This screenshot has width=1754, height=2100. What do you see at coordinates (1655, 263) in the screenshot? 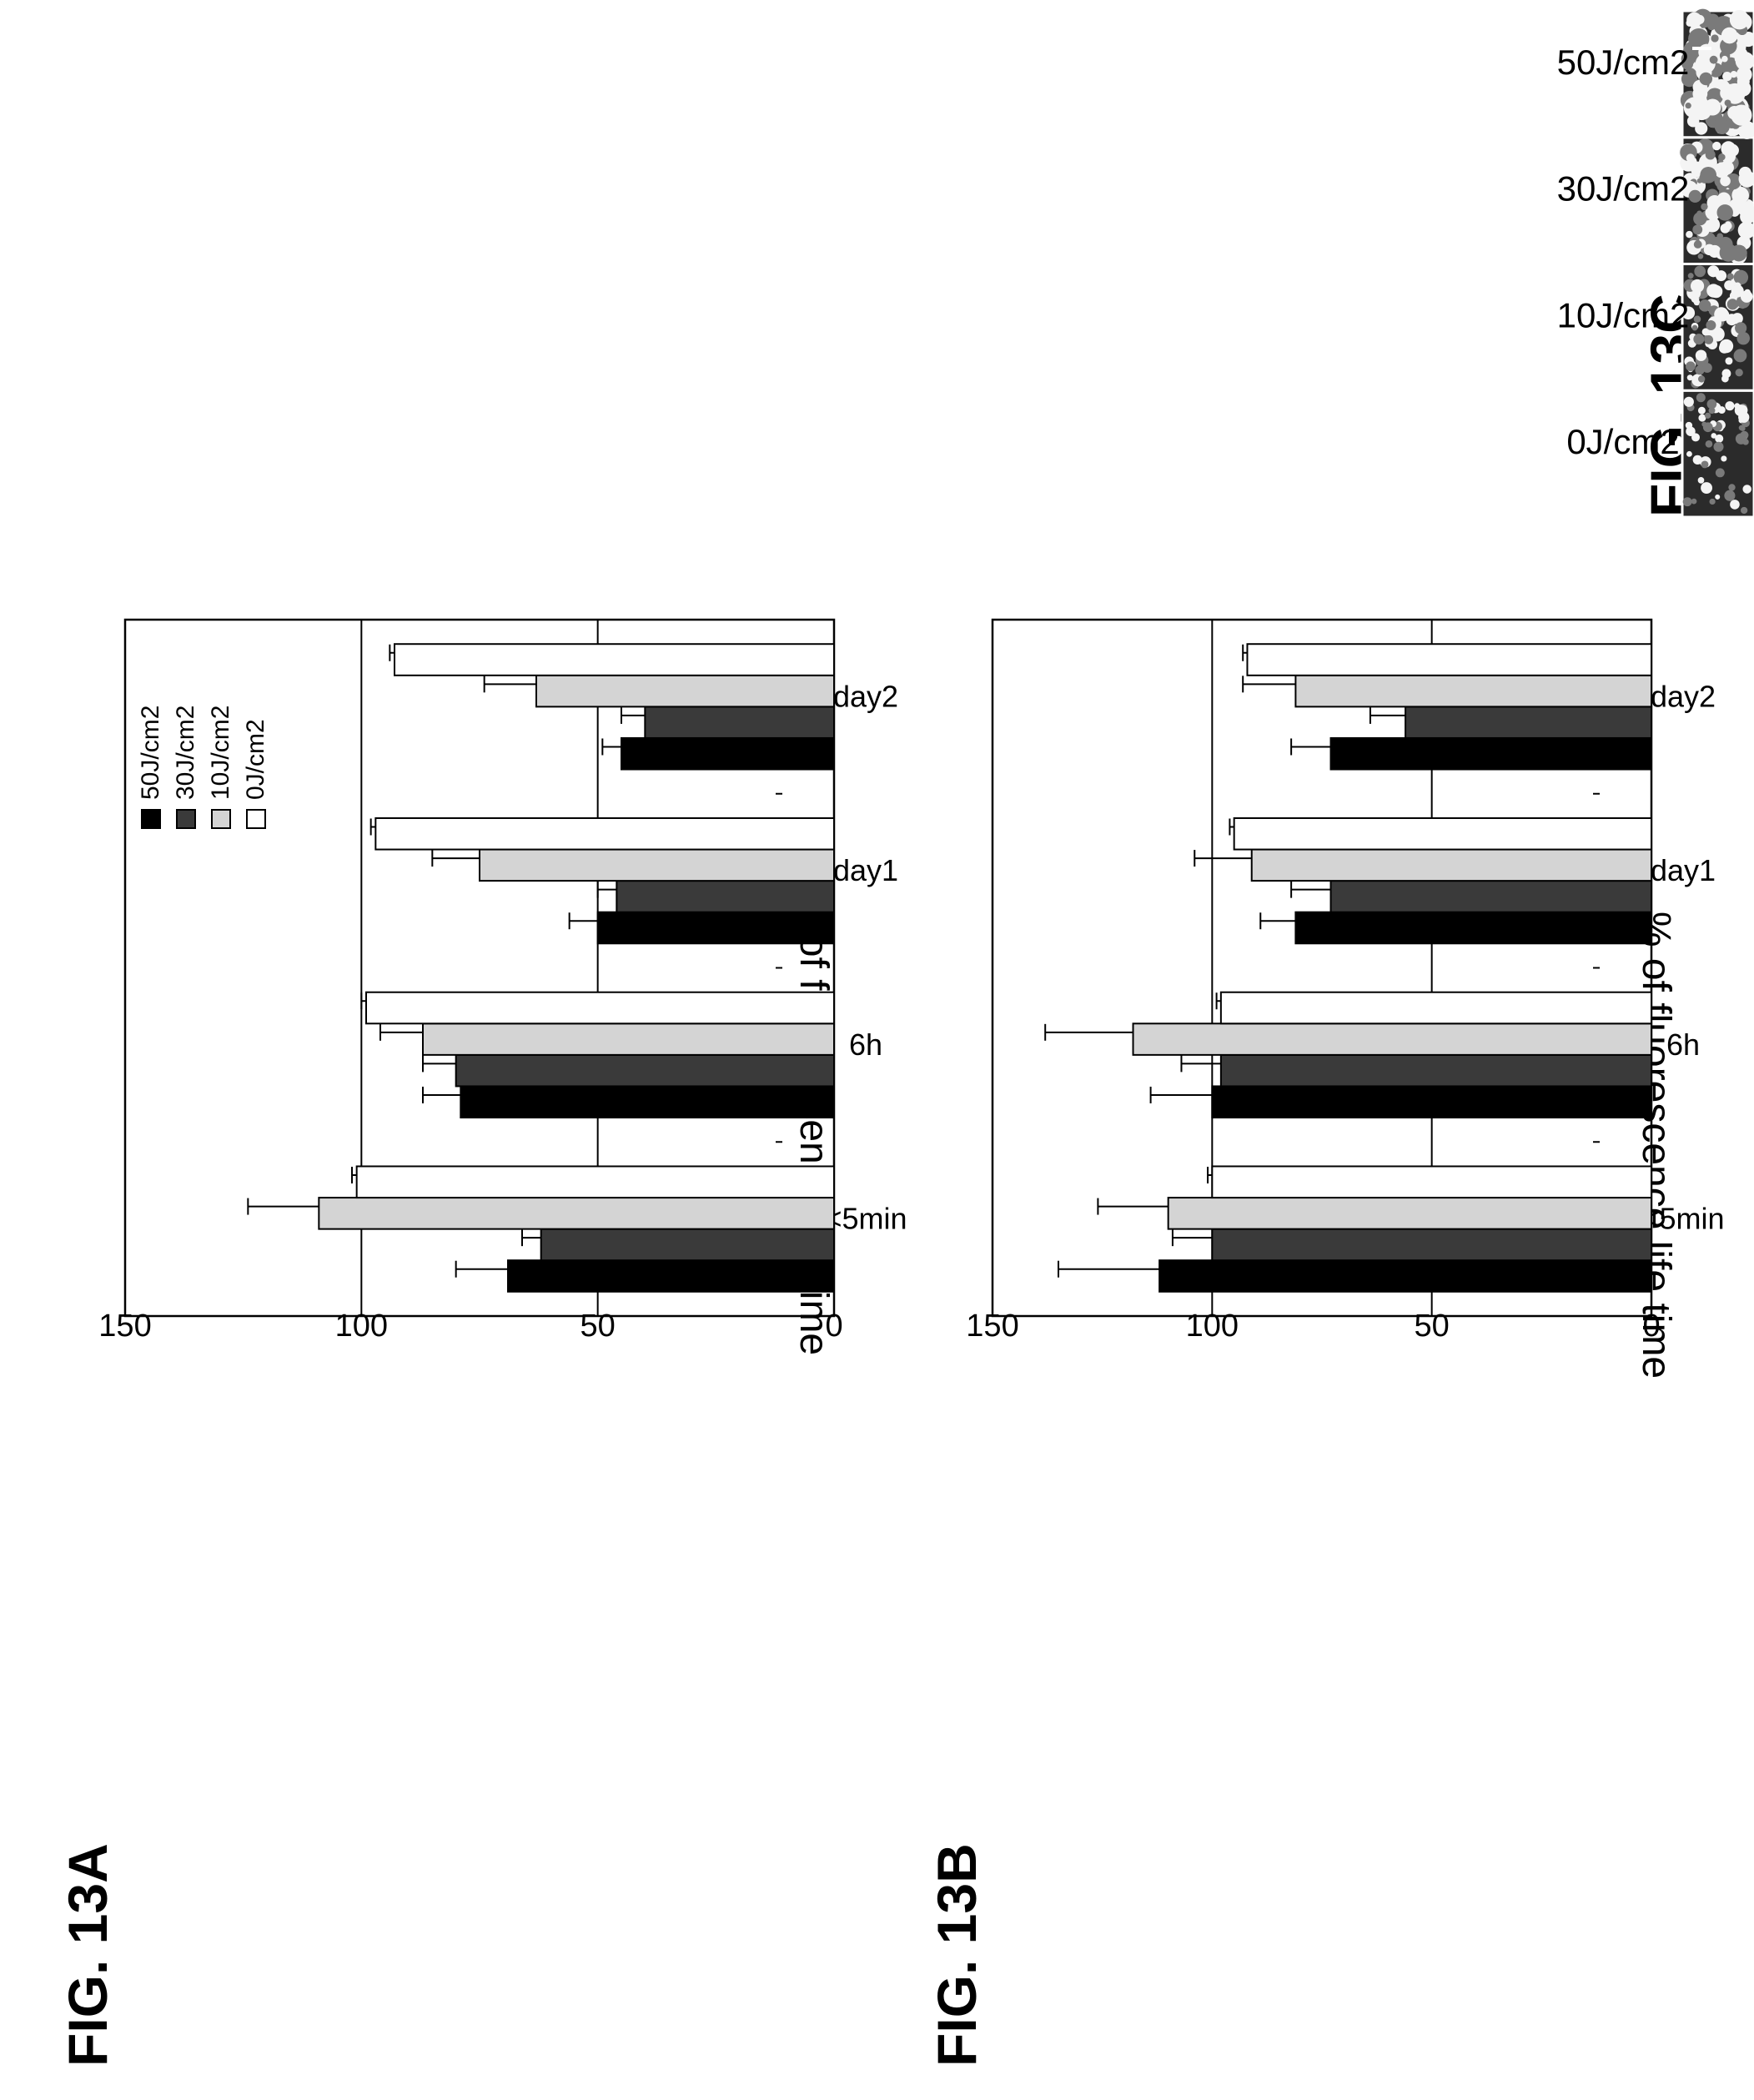
I see `fig-13c-micrographs: 0J/cm2 10J/cm2 30J/cm2 50J/cm2` at bounding box center [1655, 263].